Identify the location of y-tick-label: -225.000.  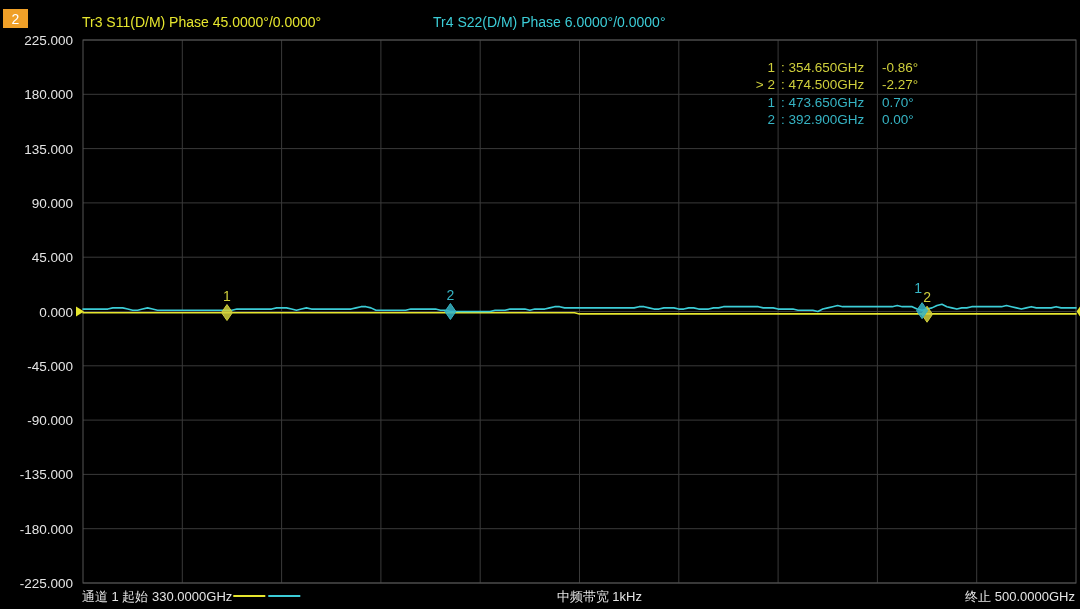
(46, 583).